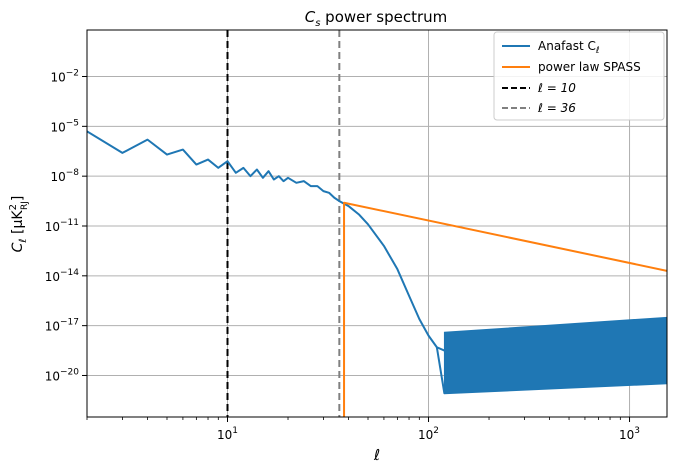  I want to click on legend-box, so click(579, 76).